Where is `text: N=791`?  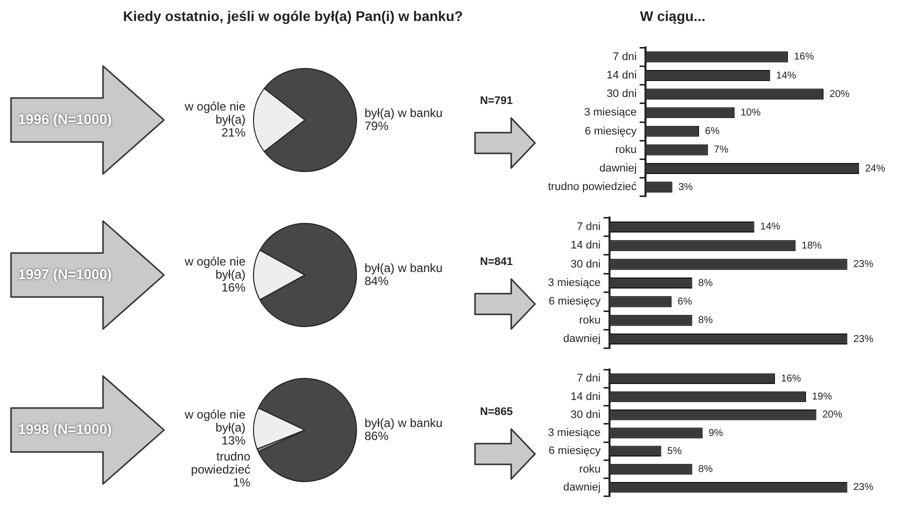 text: N=791 is located at coordinates (496, 101).